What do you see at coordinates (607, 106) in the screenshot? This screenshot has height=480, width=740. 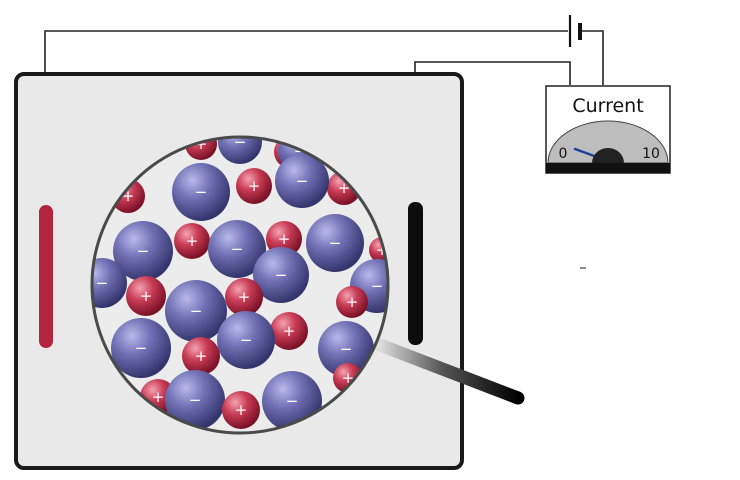 I see `ammeter-title: Current` at bounding box center [607, 106].